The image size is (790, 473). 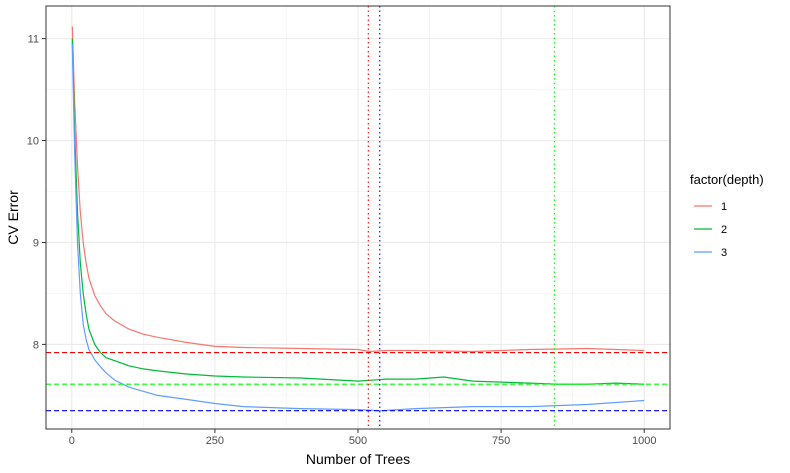 I want to click on y-tick-label: 9, so click(x=36, y=243).